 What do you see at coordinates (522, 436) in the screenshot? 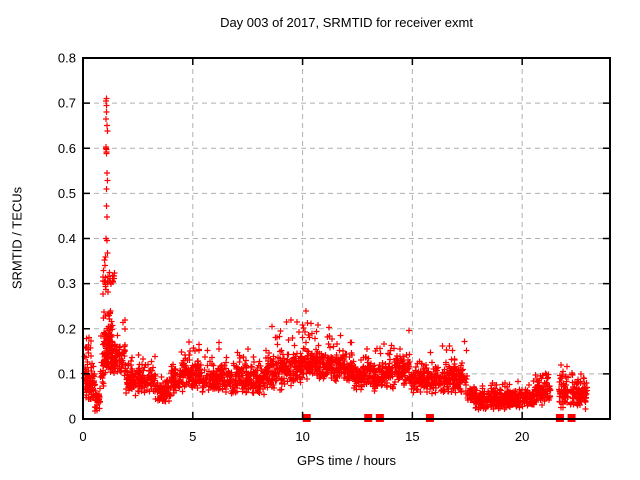
I see `x-tick-label-20: 20` at bounding box center [522, 436].